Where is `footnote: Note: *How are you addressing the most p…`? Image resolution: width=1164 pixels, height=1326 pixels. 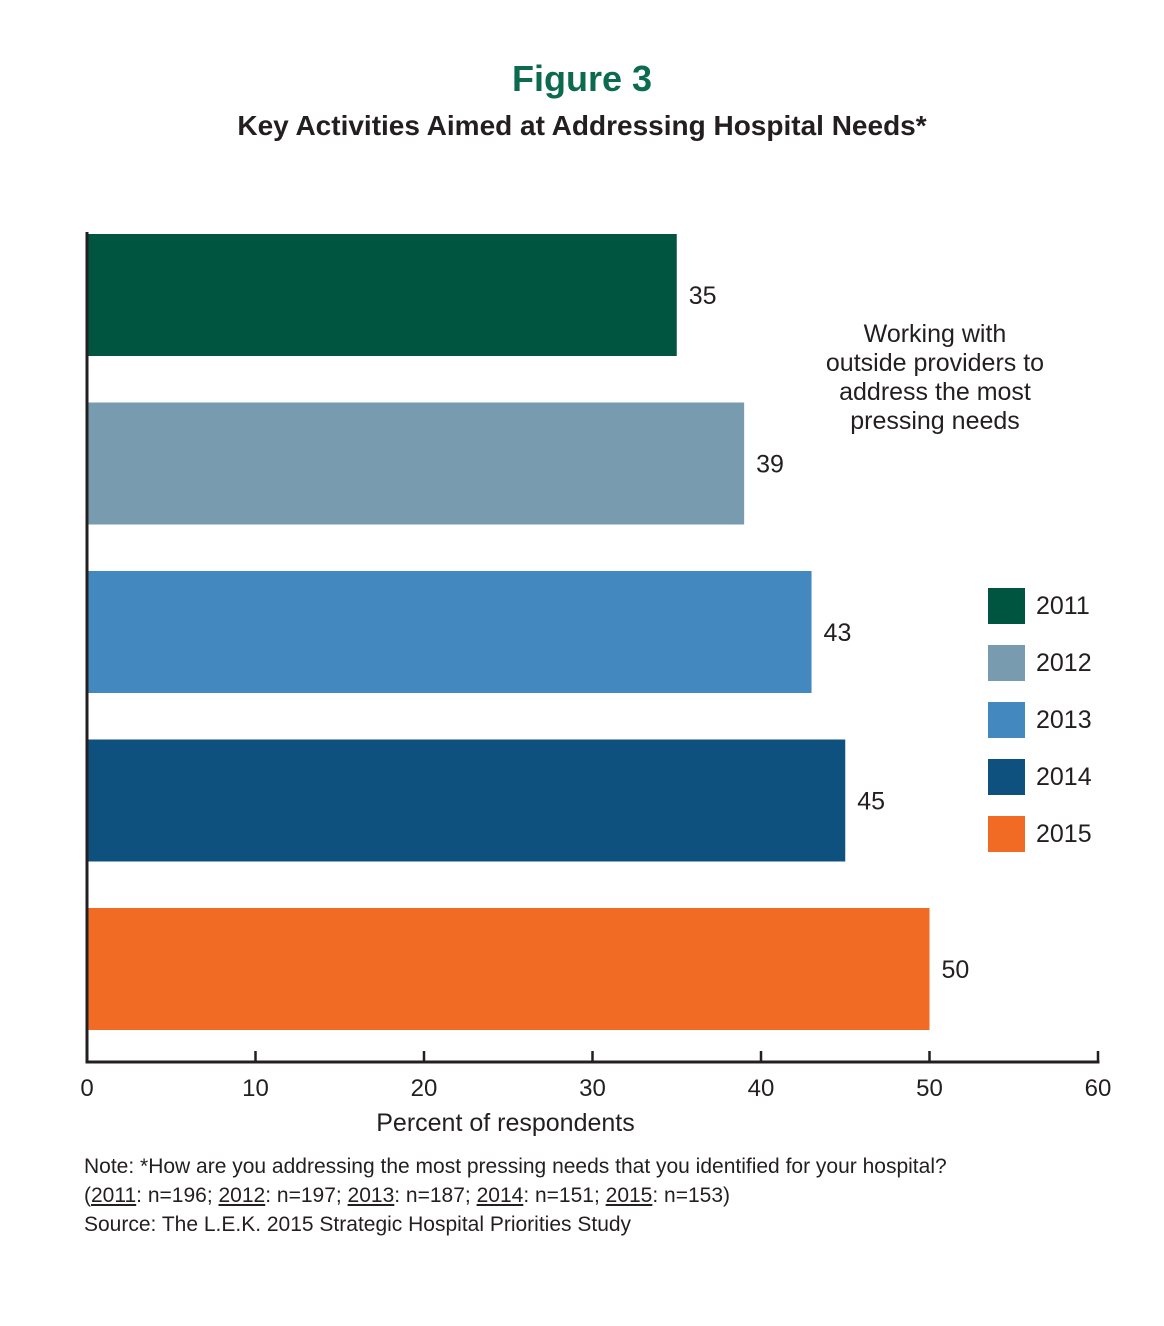 footnote: Note: *How are you addressing the most p… is located at coordinates (515, 1195).